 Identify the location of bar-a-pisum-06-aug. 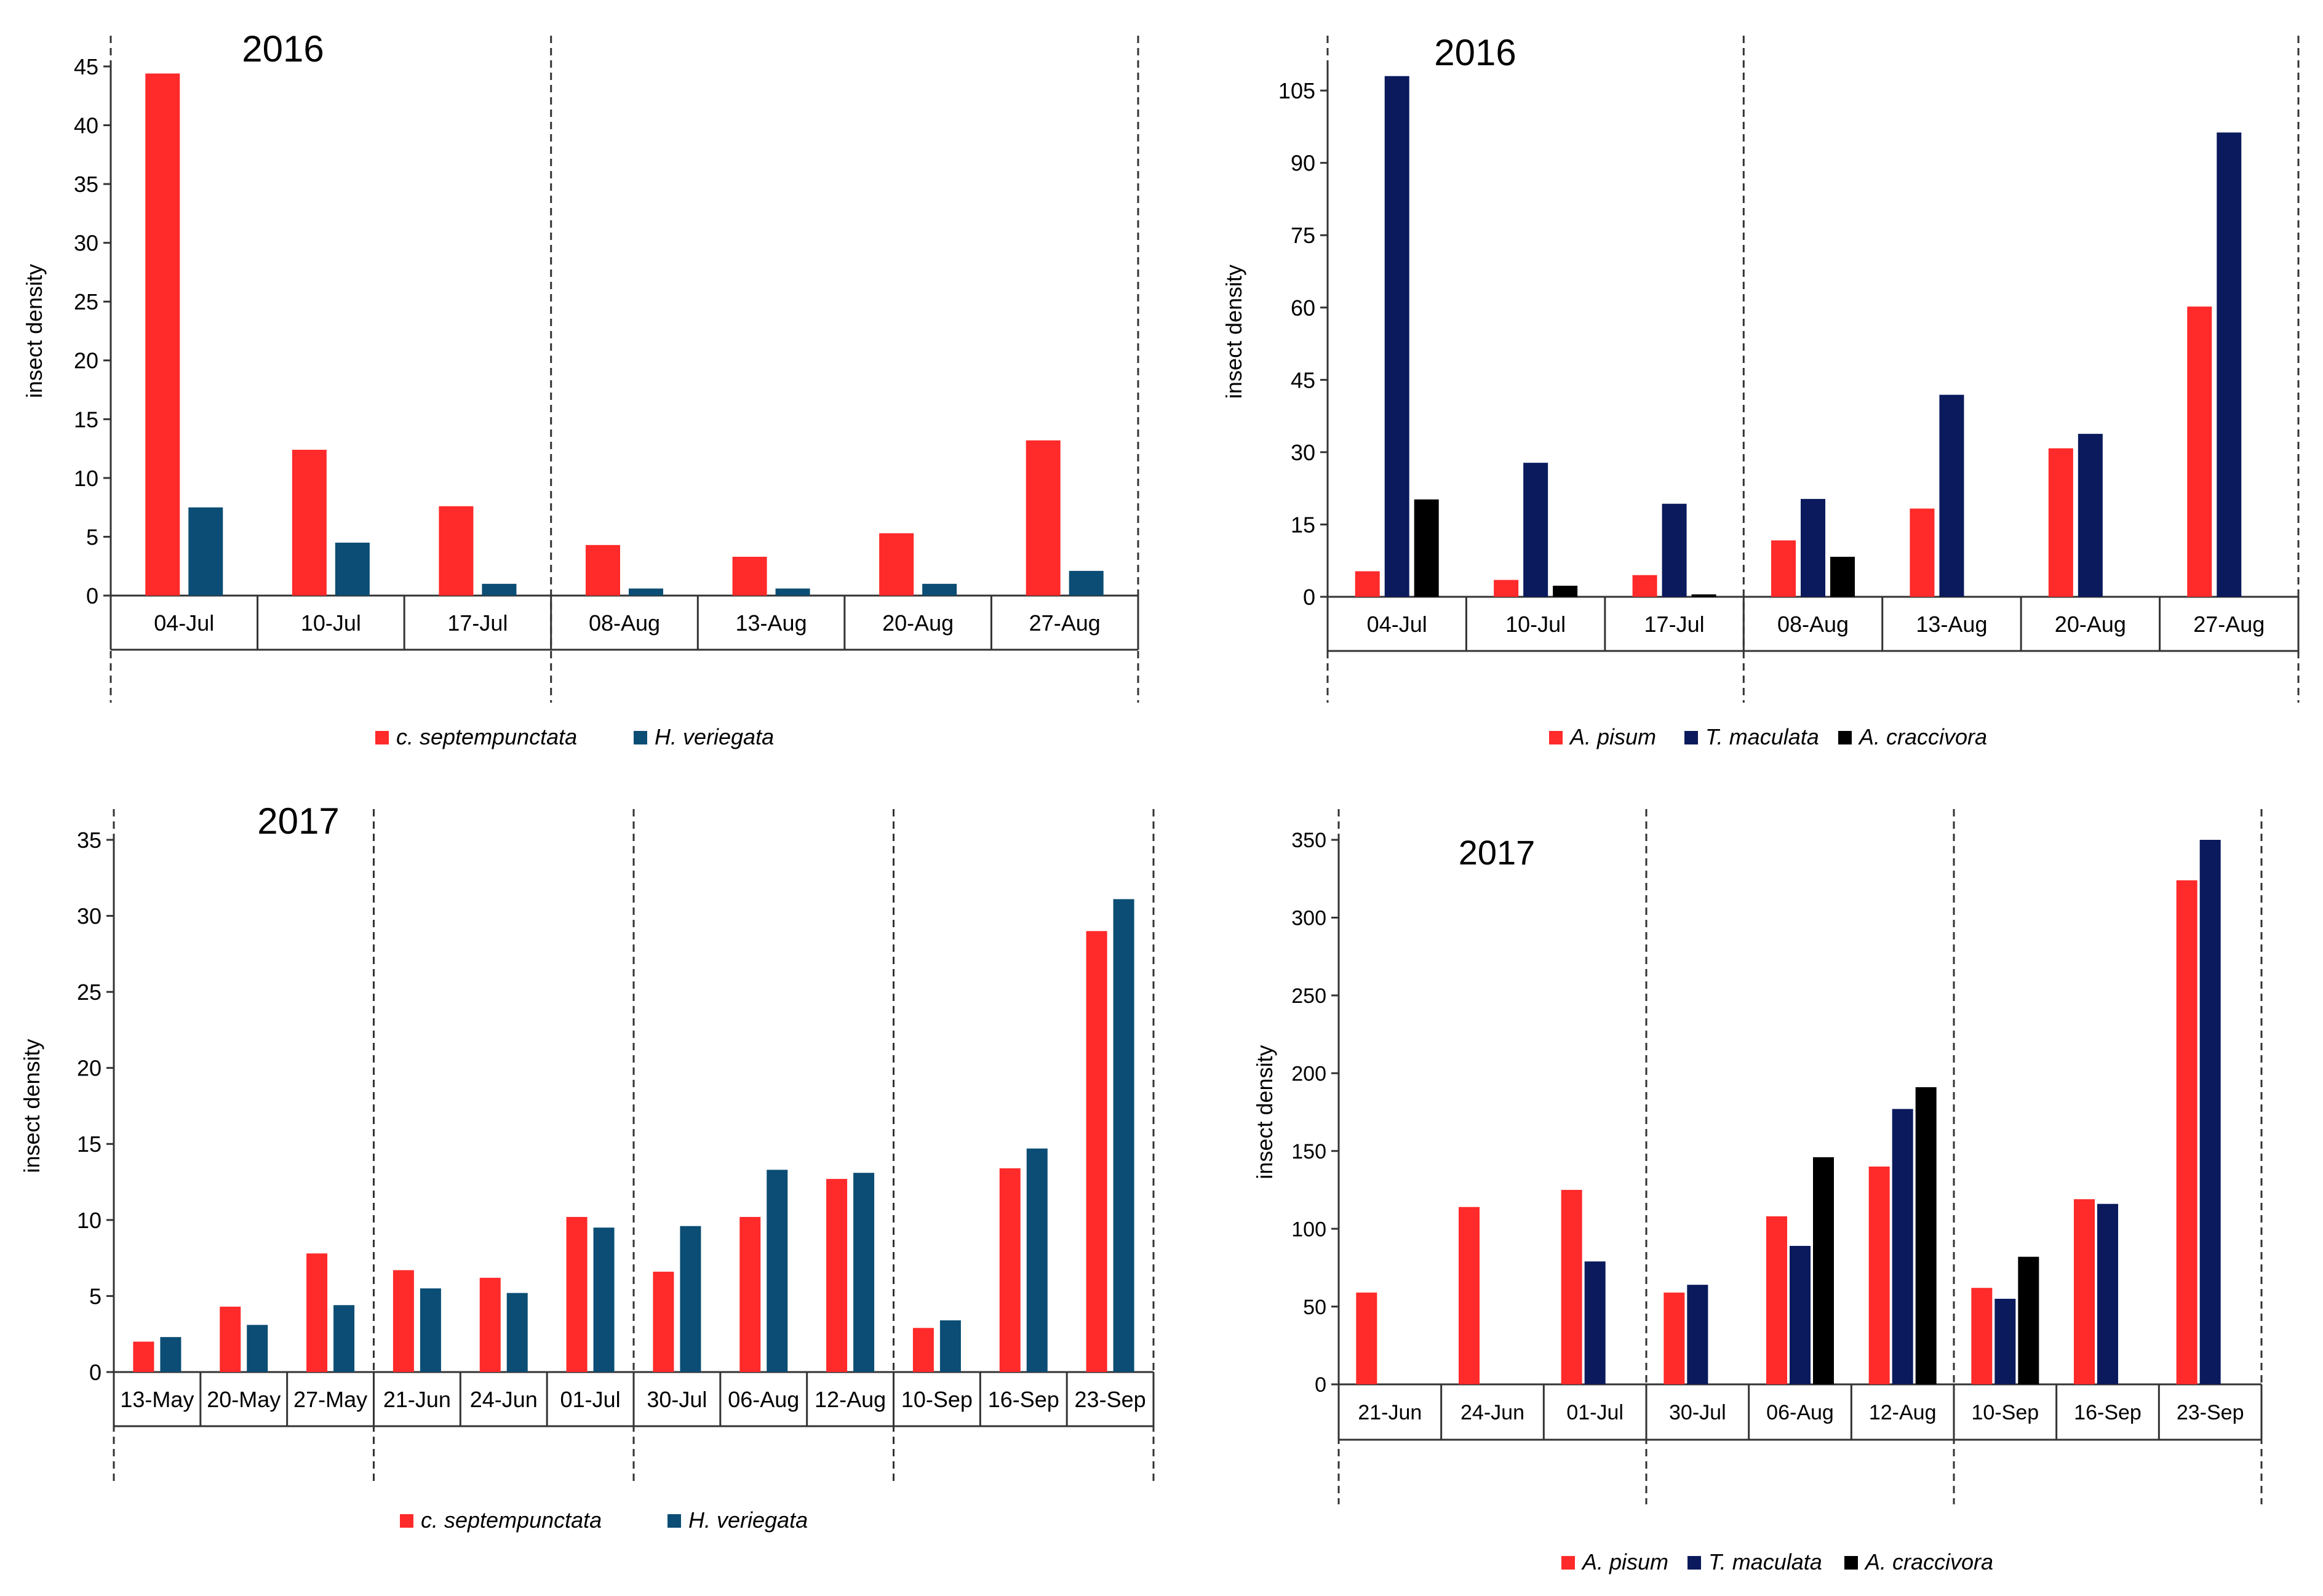
(1776, 1300).